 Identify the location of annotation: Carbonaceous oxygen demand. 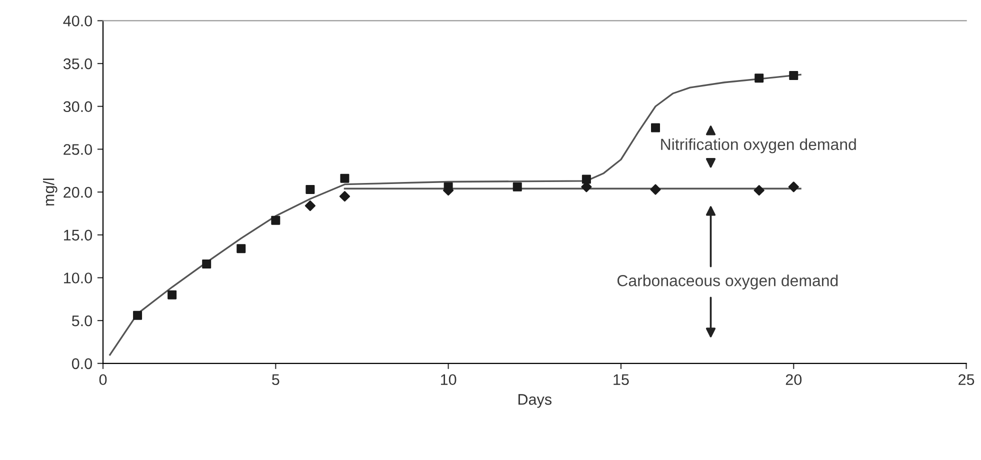
(727, 282).